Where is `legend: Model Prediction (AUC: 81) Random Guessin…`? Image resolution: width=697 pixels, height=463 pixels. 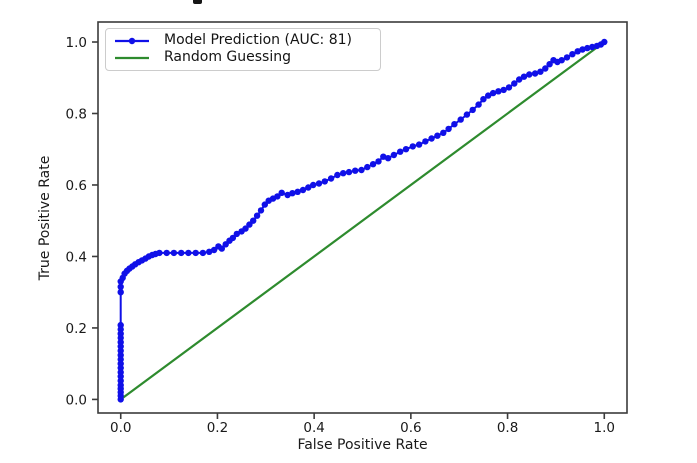
legend: Model Prediction (AUC: 81) Random Guessin… is located at coordinates (243, 49).